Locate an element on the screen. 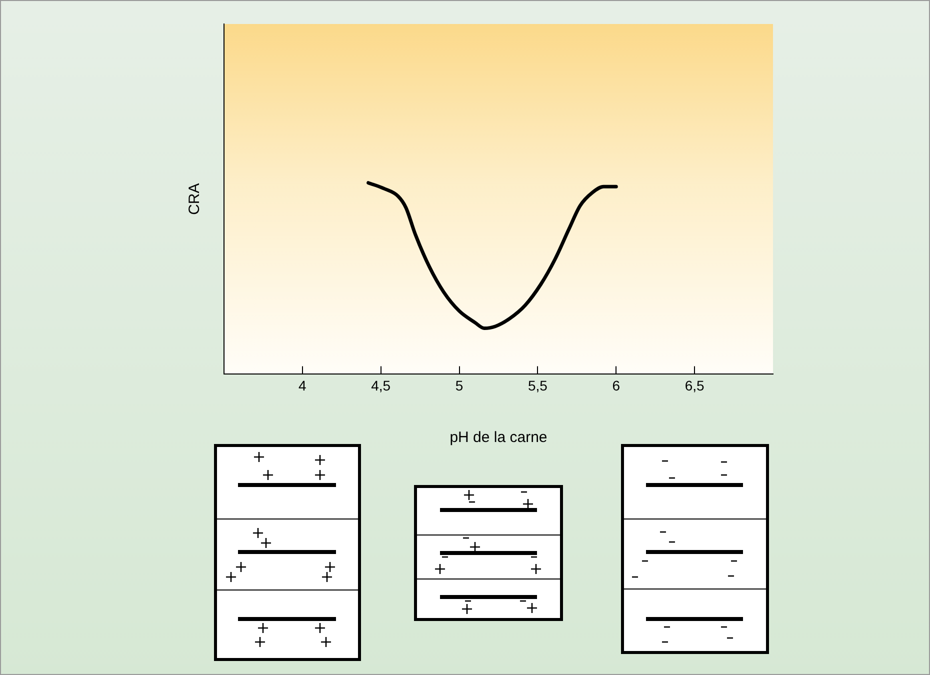 The height and width of the screenshot is (675, 930). x-tick-label: 5,5 is located at coordinates (538, 385).